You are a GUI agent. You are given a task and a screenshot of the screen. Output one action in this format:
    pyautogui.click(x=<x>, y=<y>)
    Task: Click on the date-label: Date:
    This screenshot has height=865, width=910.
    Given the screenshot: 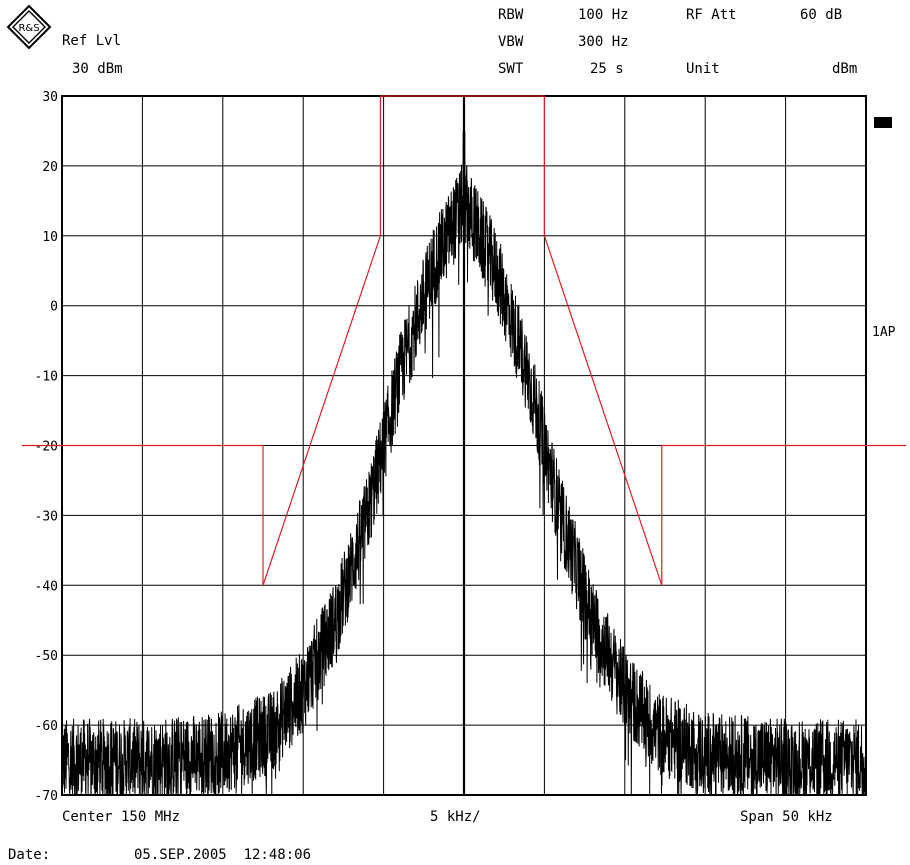 What is the action you would take?
    pyautogui.click(x=29, y=855)
    